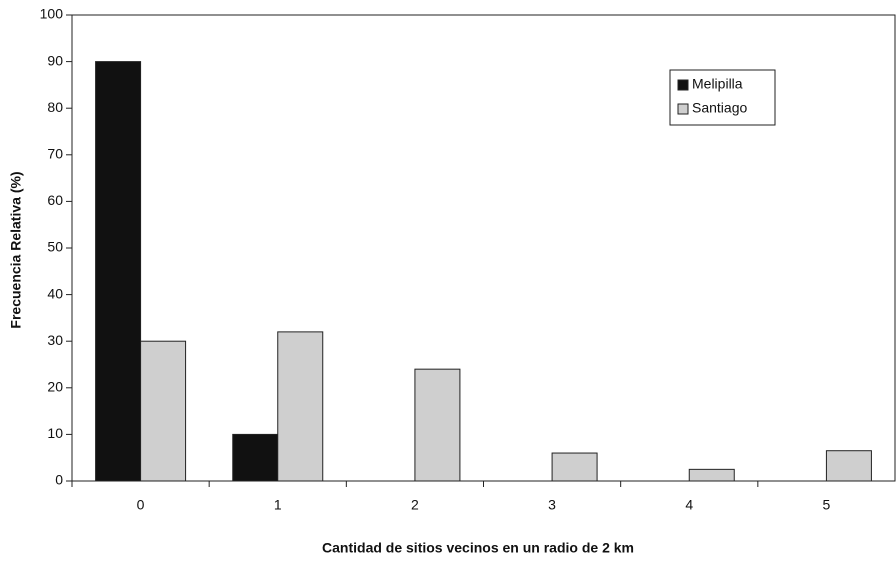  I want to click on y-tick-label: 100, so click(52, 14).